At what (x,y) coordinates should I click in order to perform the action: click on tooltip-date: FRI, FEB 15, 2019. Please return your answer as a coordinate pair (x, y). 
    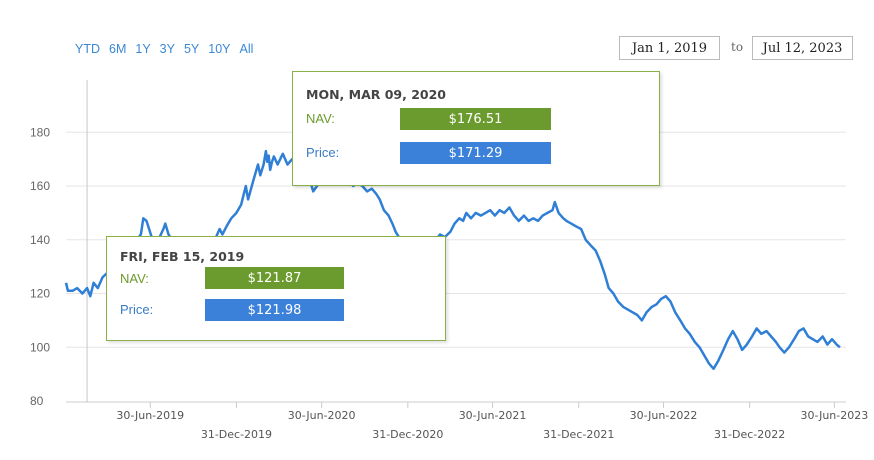
    Looking at the image, I should click on (182, 256).